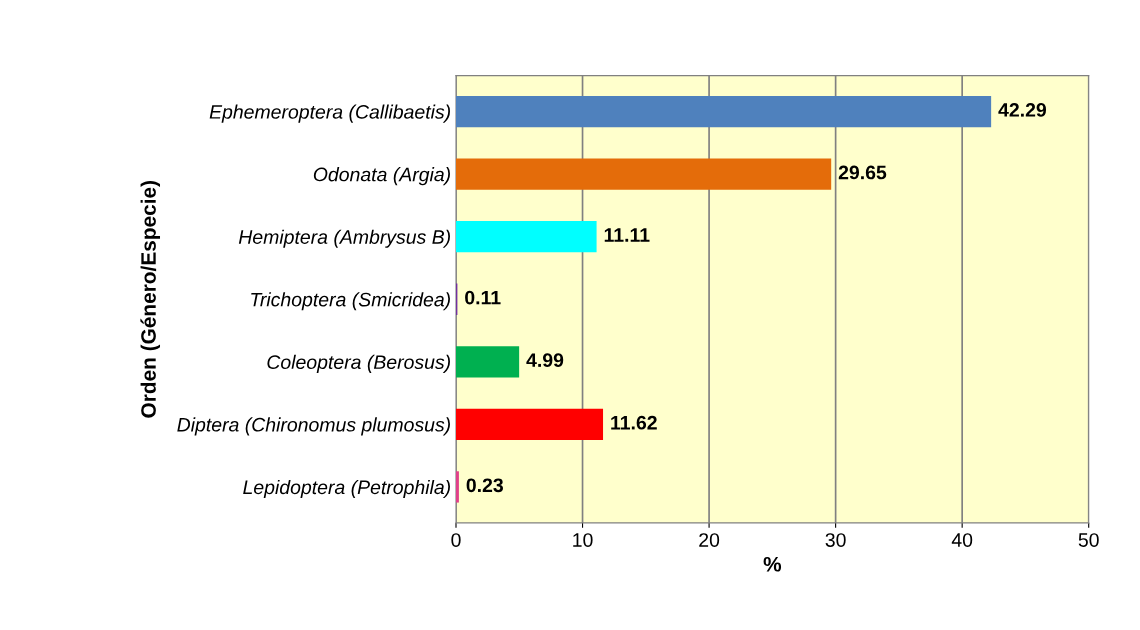  Describe the element at coordinates (627, 235) in the screenshot. I see `data-label: 11.11` at that location.